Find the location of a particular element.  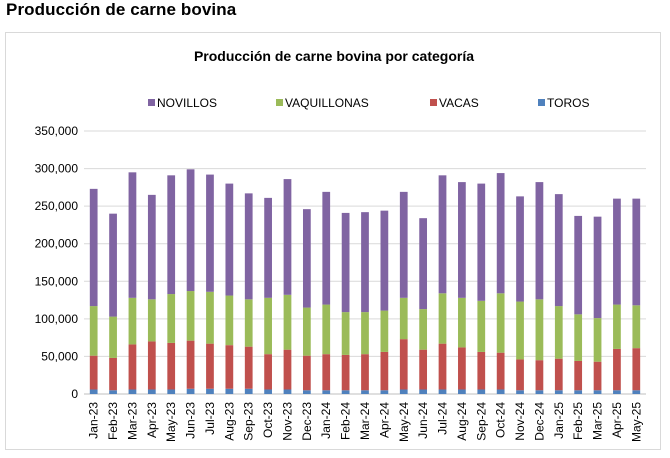

y-tick-label: 300,000 is located at coordinates (57, 169).